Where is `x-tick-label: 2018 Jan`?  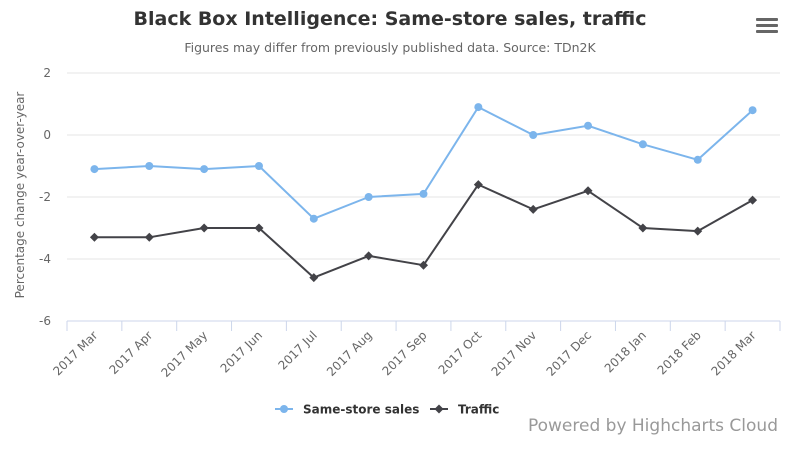
x-tick-label: 2018 Jan is located at coordinates (625, 351).